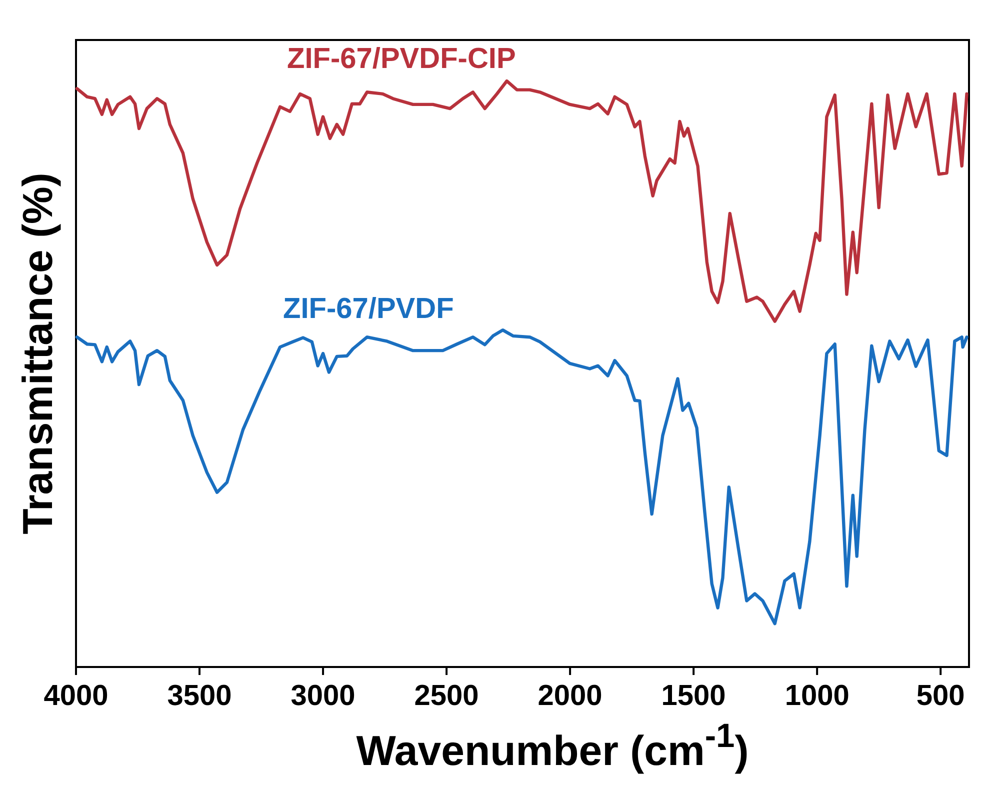 This screenshot has width=981, height=785. Describe the element at coordinates (552, 746) in the screenshot. I see `x-axis-title: Wavenumber (cm$^{-1}$)` at that location.